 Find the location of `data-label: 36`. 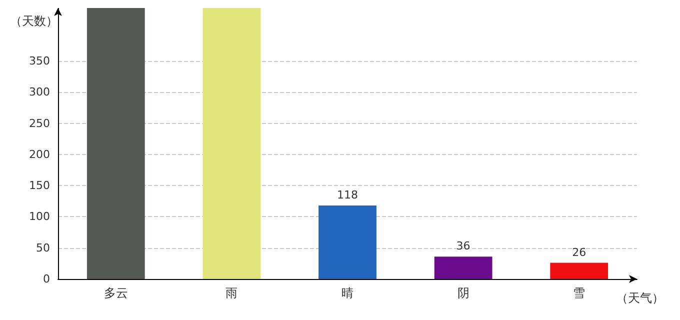

data-label: 36 is located at coordinates (463, 246).